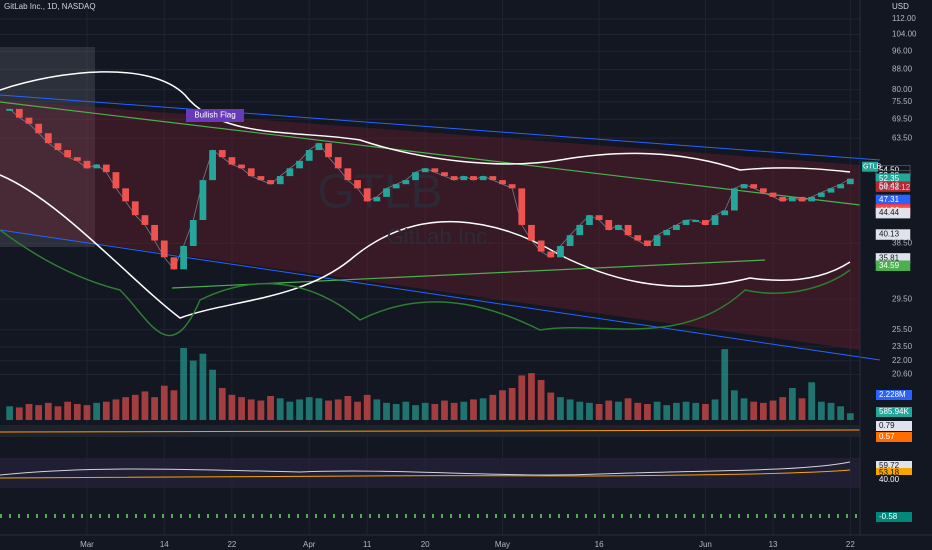 This screenshot has width=932, height=550. Describe the element at coordinates (892, 394) in the screenshot. I see `indicator-tag-label: 2.228M` at that location.